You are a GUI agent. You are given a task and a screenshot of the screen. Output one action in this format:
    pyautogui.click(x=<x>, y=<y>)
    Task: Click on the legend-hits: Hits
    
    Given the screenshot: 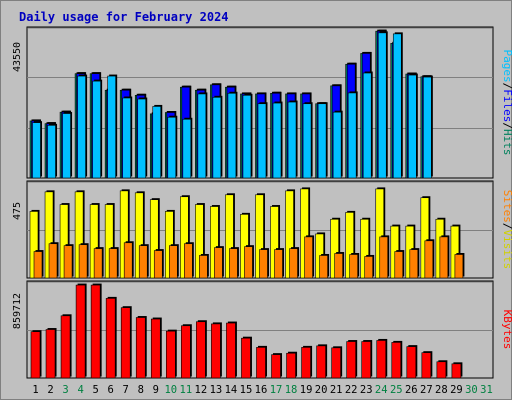 What is the action you would take?
    pyautogui.click(x=506, y=142)
    